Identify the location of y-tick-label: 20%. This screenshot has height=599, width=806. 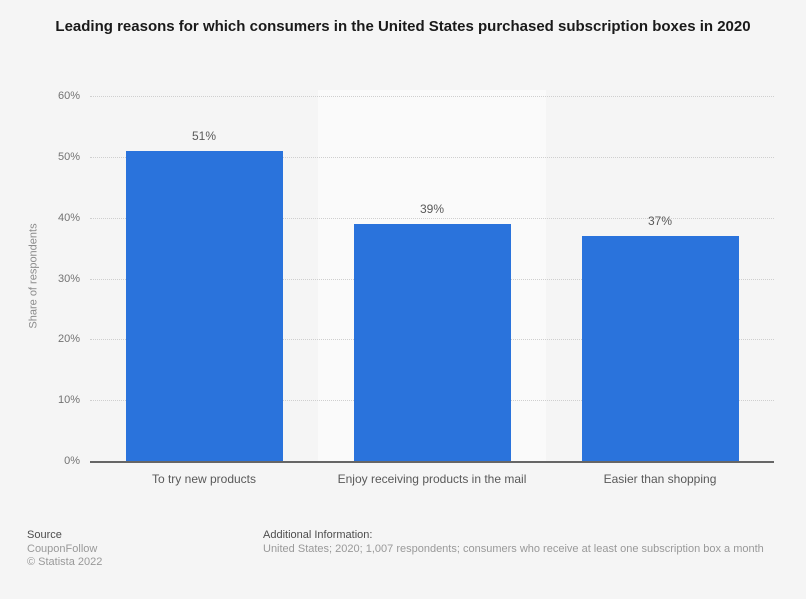
(68, 339).